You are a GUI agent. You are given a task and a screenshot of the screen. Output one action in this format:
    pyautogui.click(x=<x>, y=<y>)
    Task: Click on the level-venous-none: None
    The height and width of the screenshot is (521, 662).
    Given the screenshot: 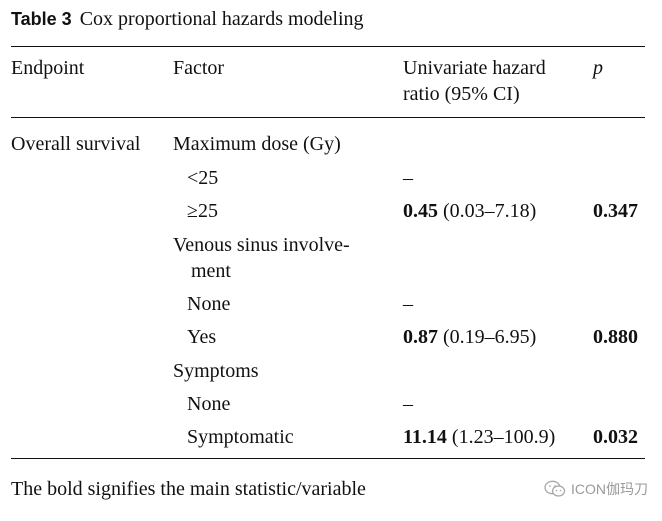 What is the action you would take?
    pyautogui.click(x=209, y=304)
    